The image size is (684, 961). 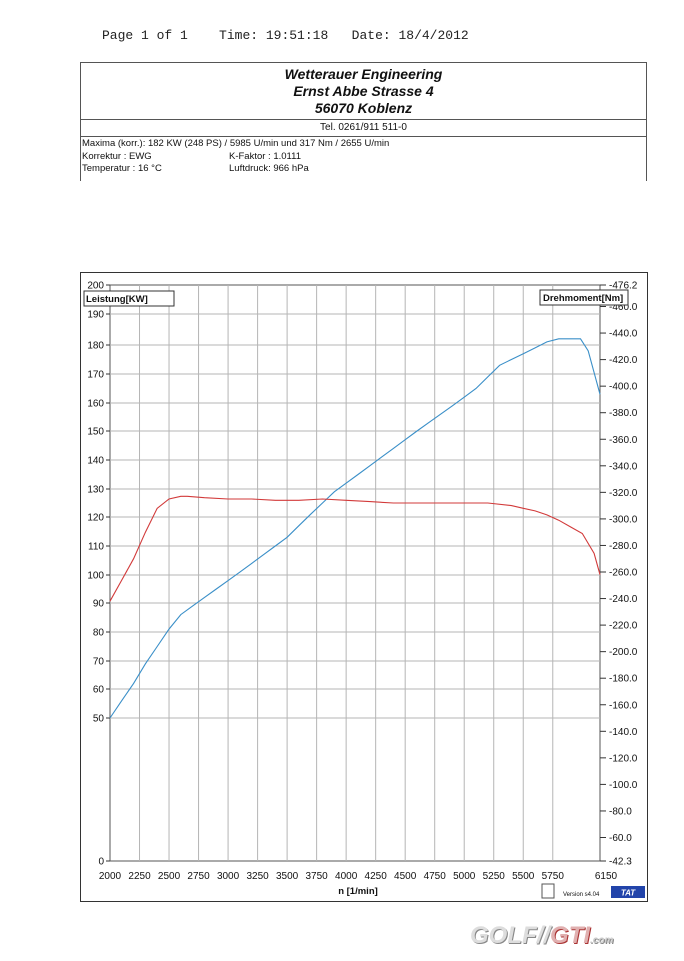 What do you see at coordinates (355, 548) in the screenshot?
I see `torque-series-line` at bounding box center [355, 548].